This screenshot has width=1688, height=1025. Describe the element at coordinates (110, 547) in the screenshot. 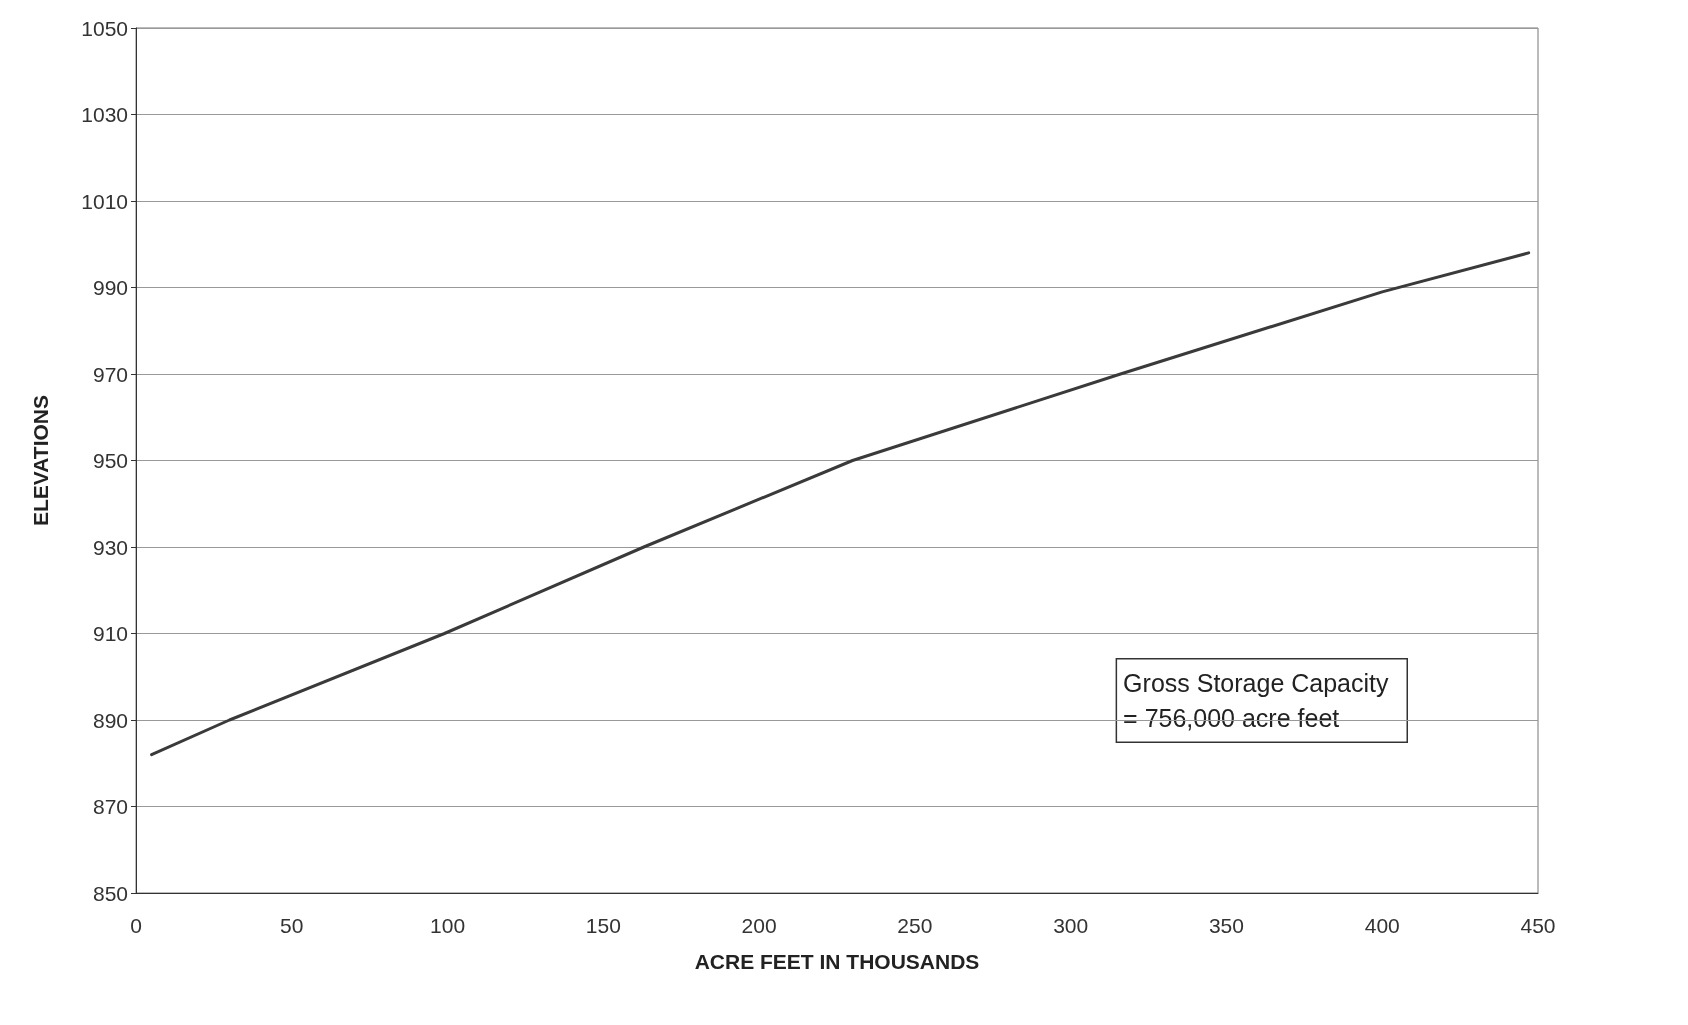

I see `y-tick-label: 930` at that location.